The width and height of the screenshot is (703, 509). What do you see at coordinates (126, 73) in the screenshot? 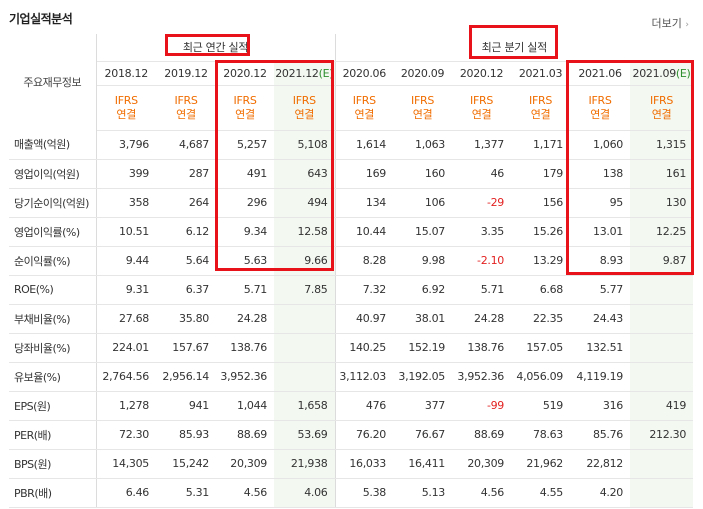
I see `period-label: 2018.12` at bounding box center [126, 73].